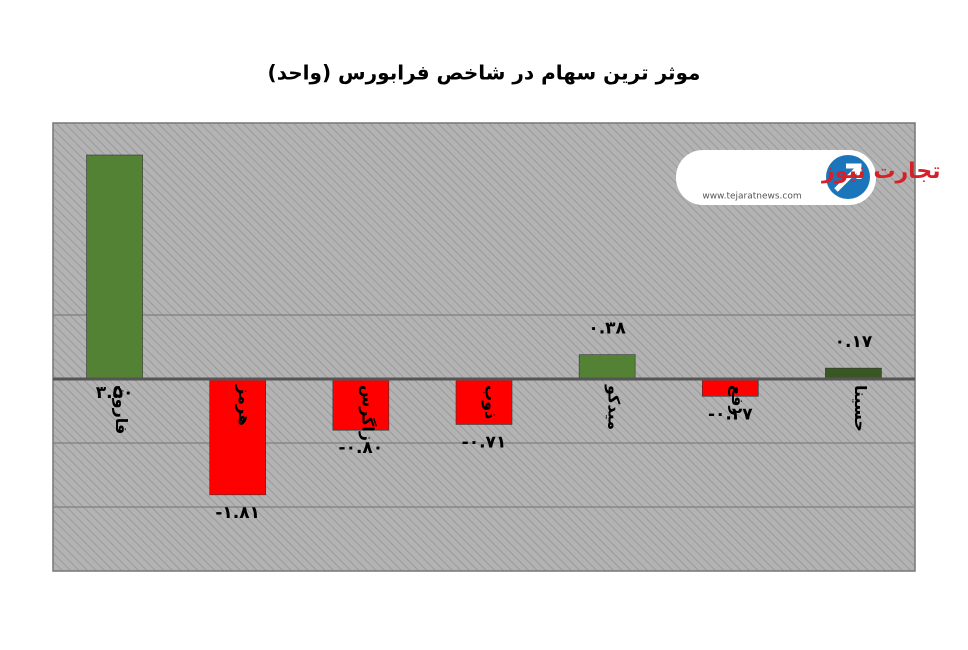  What do you see at coordinates (860, 408) in the screenshot?
I see `x-tick-label: حسینا` at bounding box center [860, 408].